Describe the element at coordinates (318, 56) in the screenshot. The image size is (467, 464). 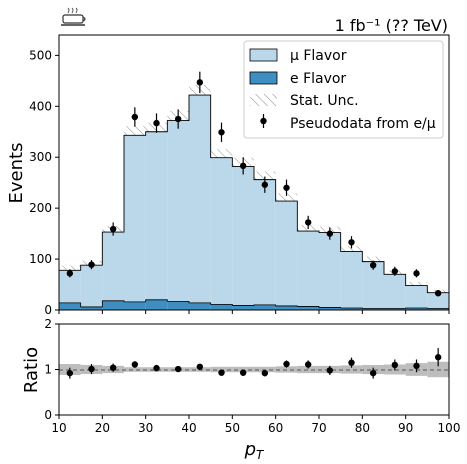
I see `legend-label-mu-flavor: μ Flavor` at that location.